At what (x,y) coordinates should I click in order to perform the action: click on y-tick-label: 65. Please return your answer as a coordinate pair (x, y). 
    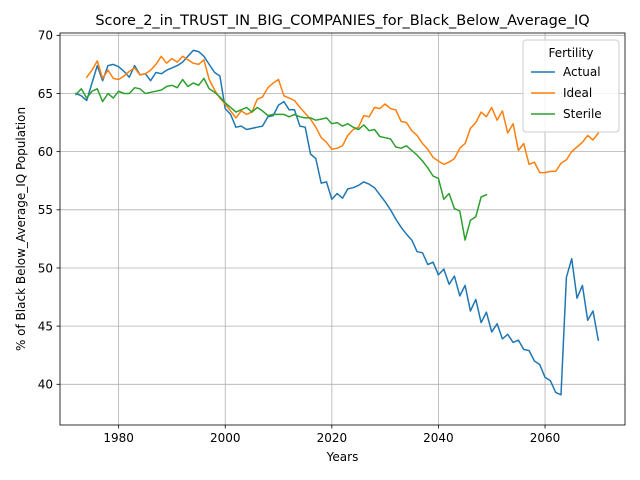
    Looking at the image, I should click on (45, 94).